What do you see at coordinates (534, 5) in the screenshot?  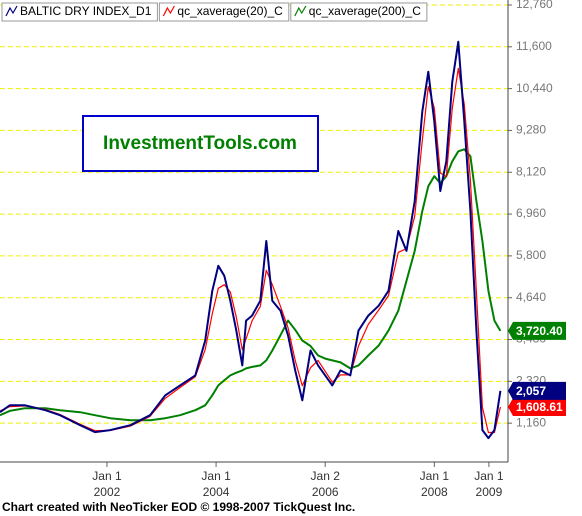 I see `y-tick-label: 12,760` at bounding box center [534, 5].